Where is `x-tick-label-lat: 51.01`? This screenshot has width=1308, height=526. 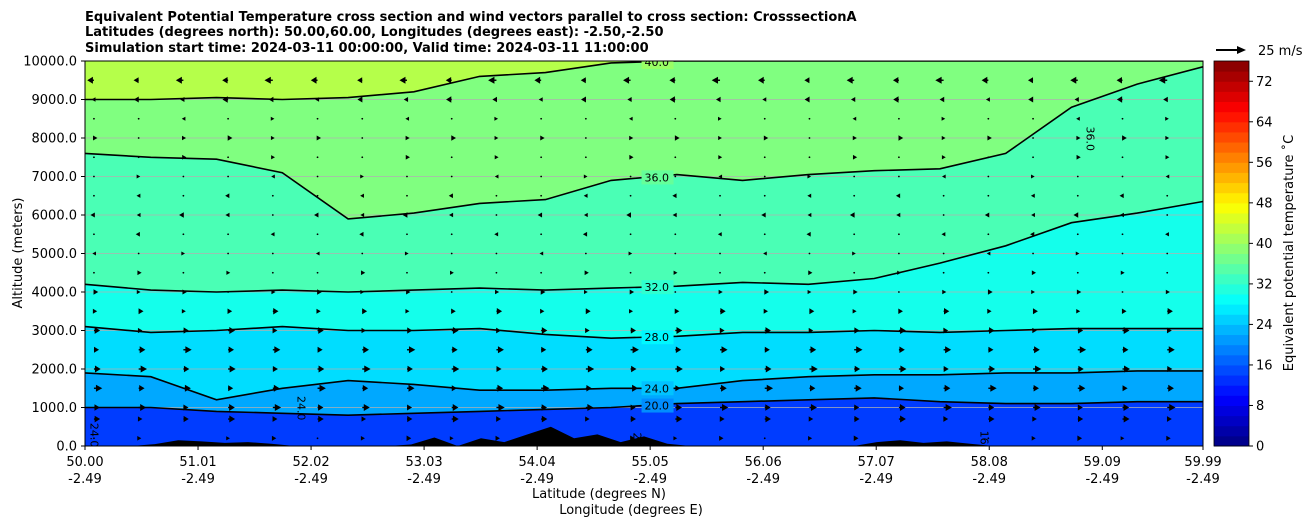
x-tick-label-lat: 51.01 is located at coordinates (197, 462).